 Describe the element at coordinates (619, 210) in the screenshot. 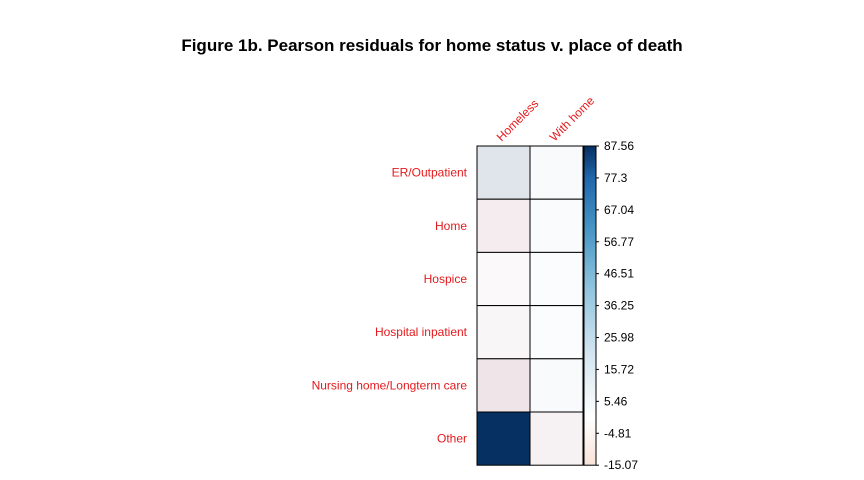

I see `colorbar-tick-label: 67.04` at that location.